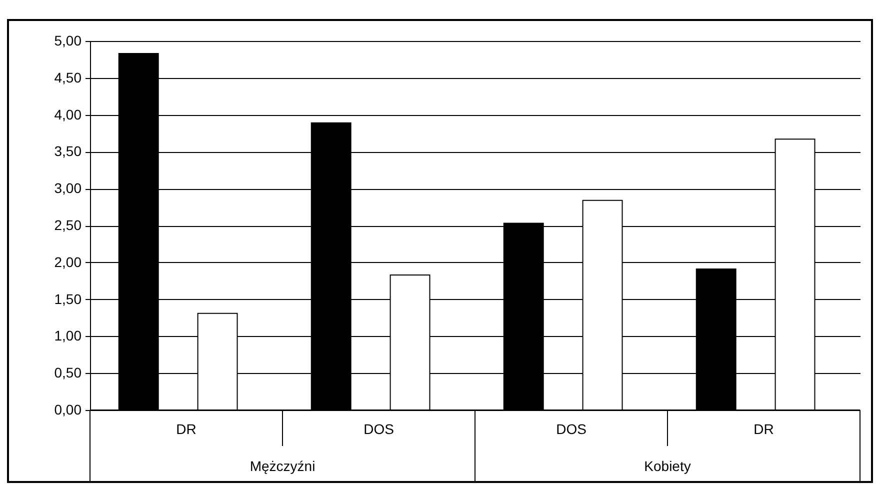 Image resolution: width=880 pixels, height=484 pixels. What do you see at coordinates (68, 114) in the screenshot?
I see `y-tick-label: 4,00` at bounding box center [68, 114].